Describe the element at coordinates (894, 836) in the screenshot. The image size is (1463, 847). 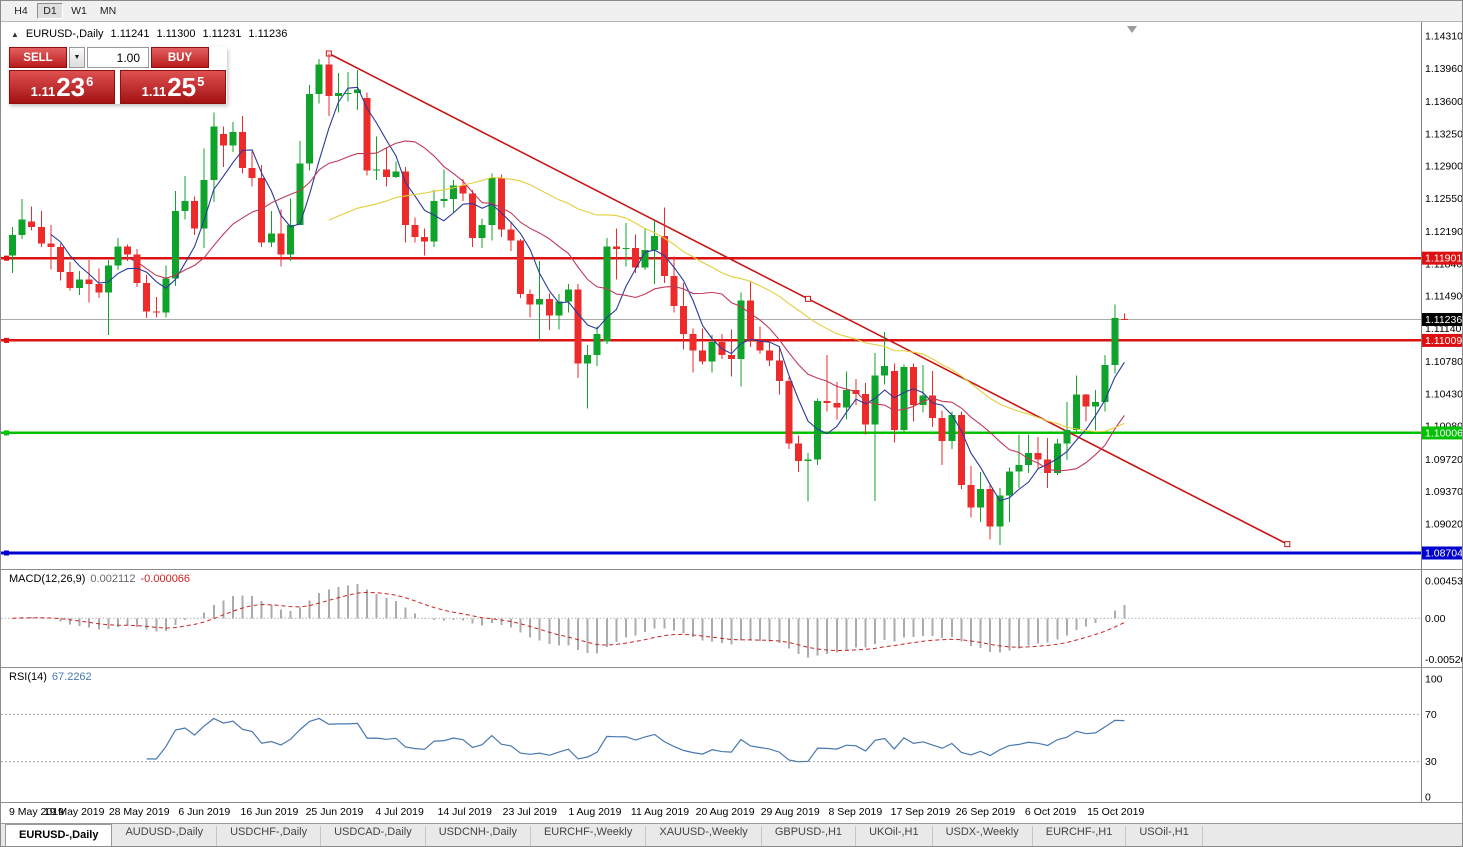
I see `tab-ukoil-h1: UKOil-,H1` at that location.